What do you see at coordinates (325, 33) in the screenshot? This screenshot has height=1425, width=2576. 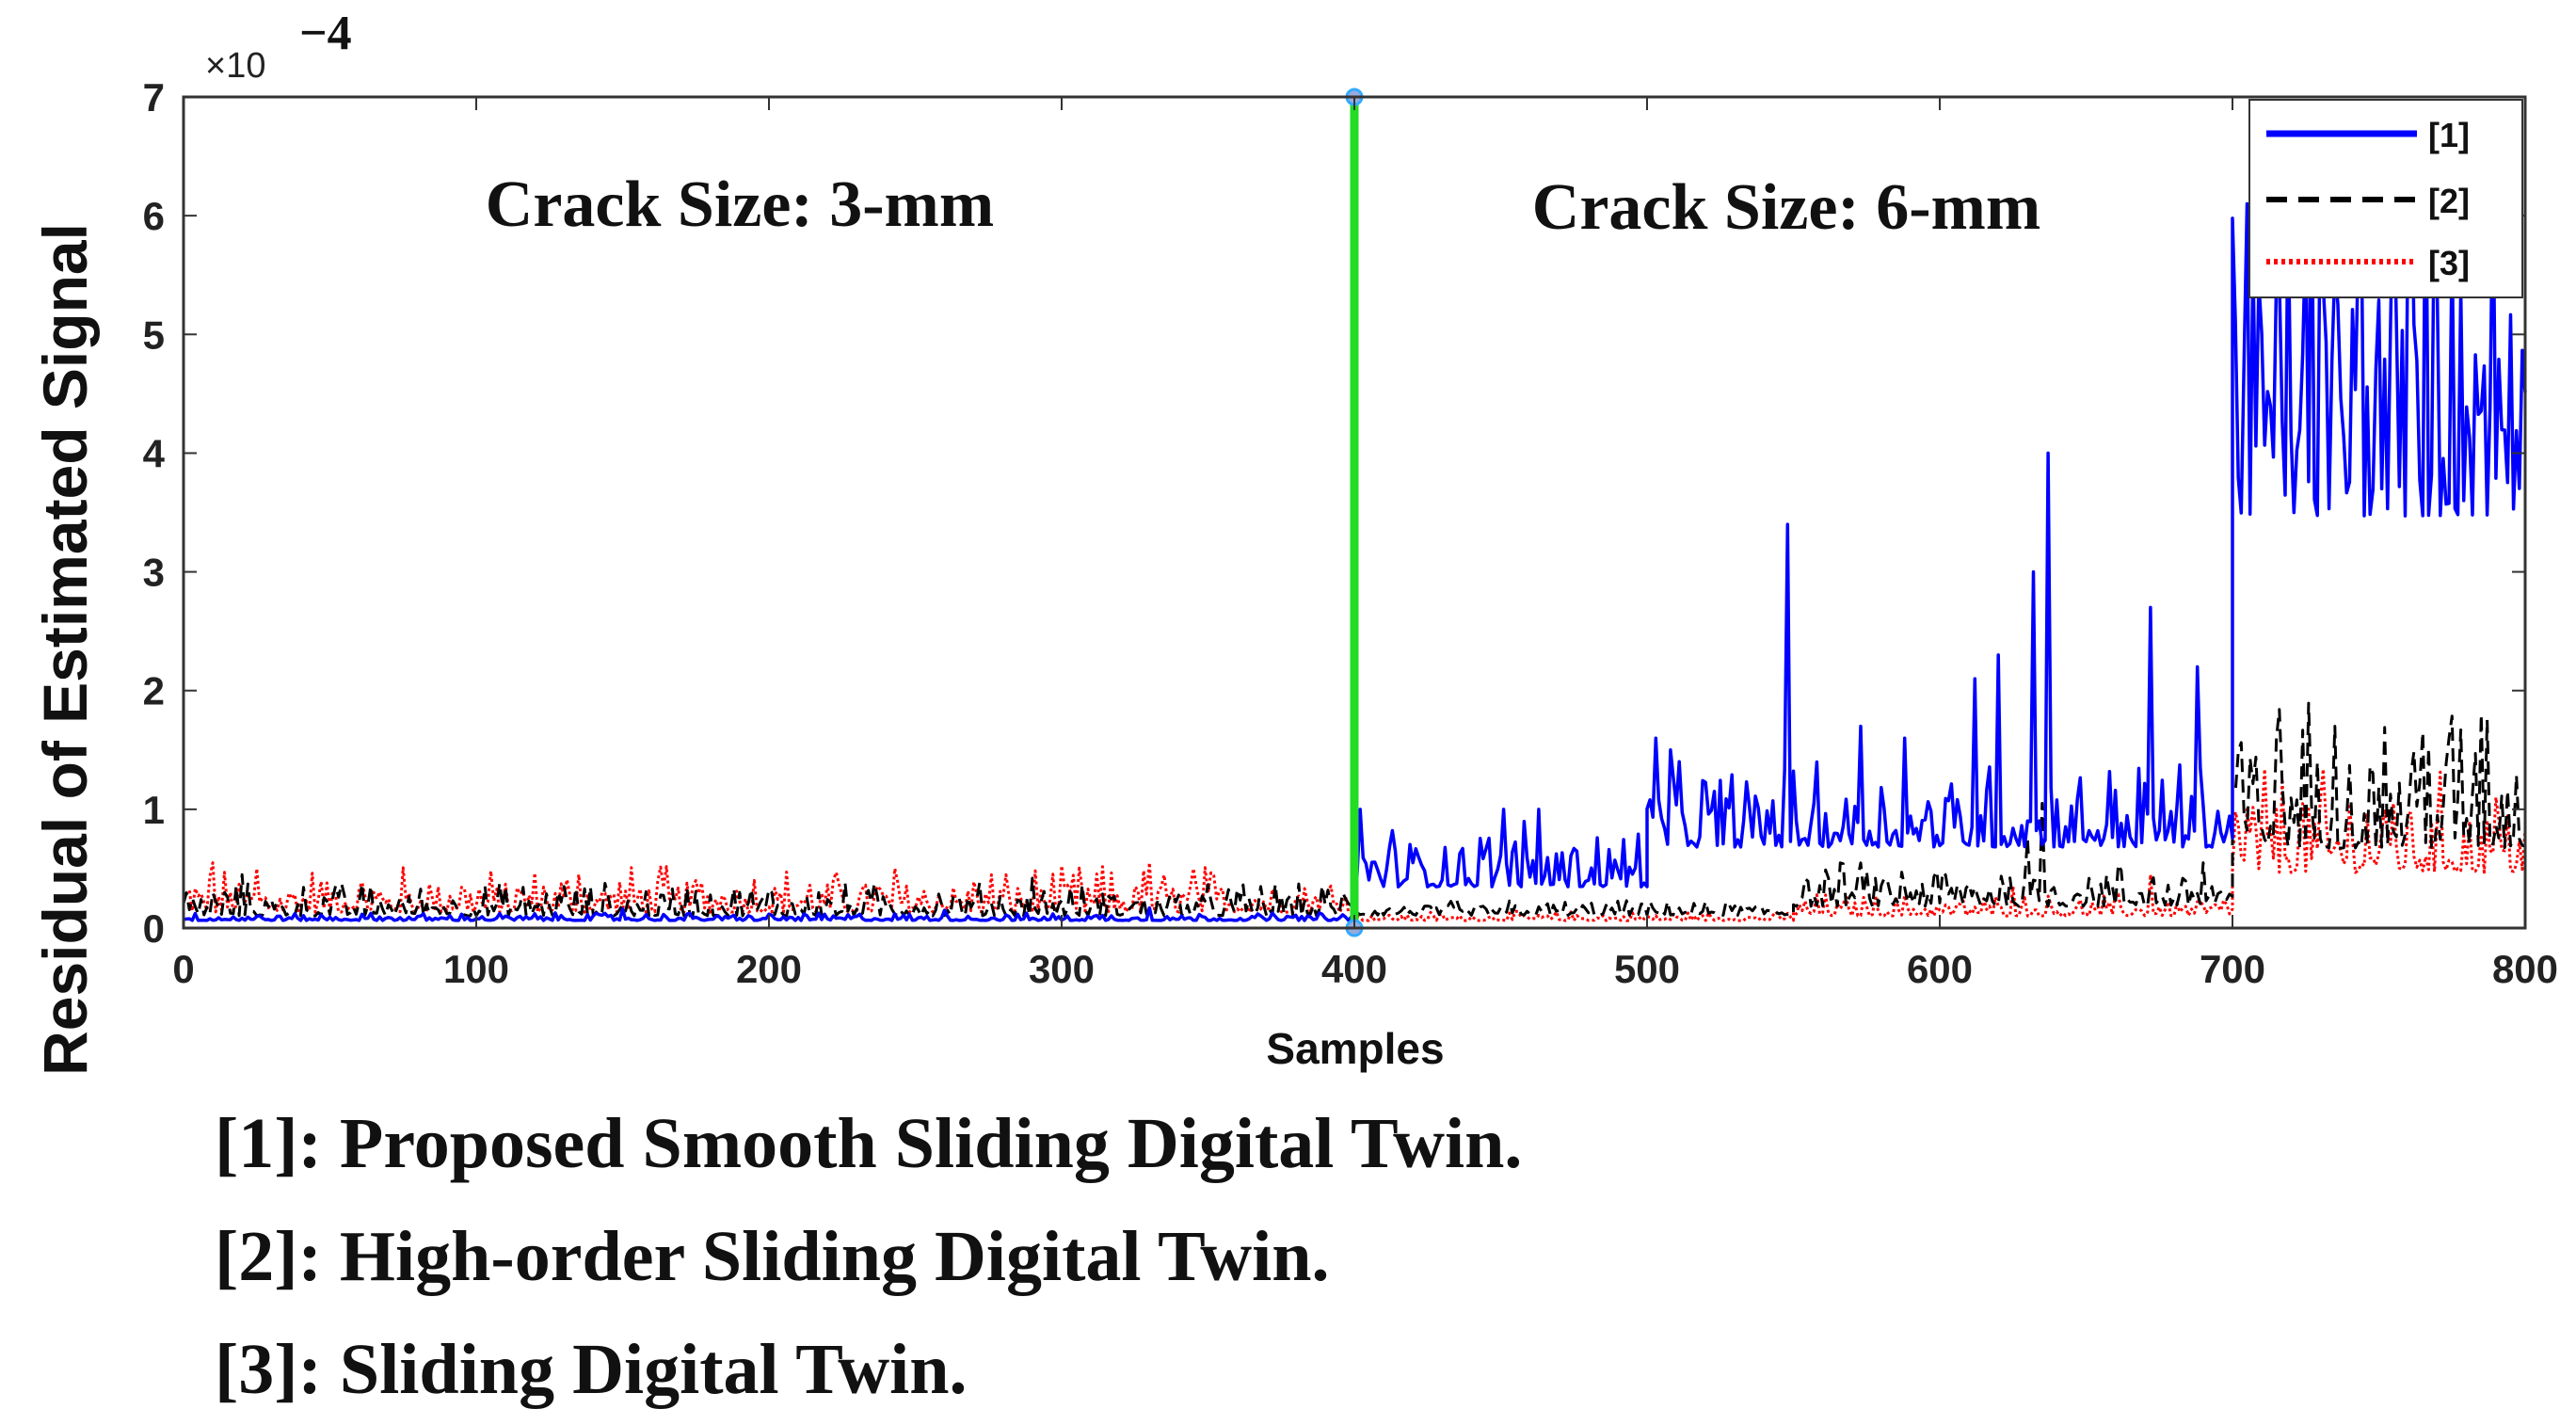 I see `y-scale-exponent: −4` at bounding box center [325, 33].